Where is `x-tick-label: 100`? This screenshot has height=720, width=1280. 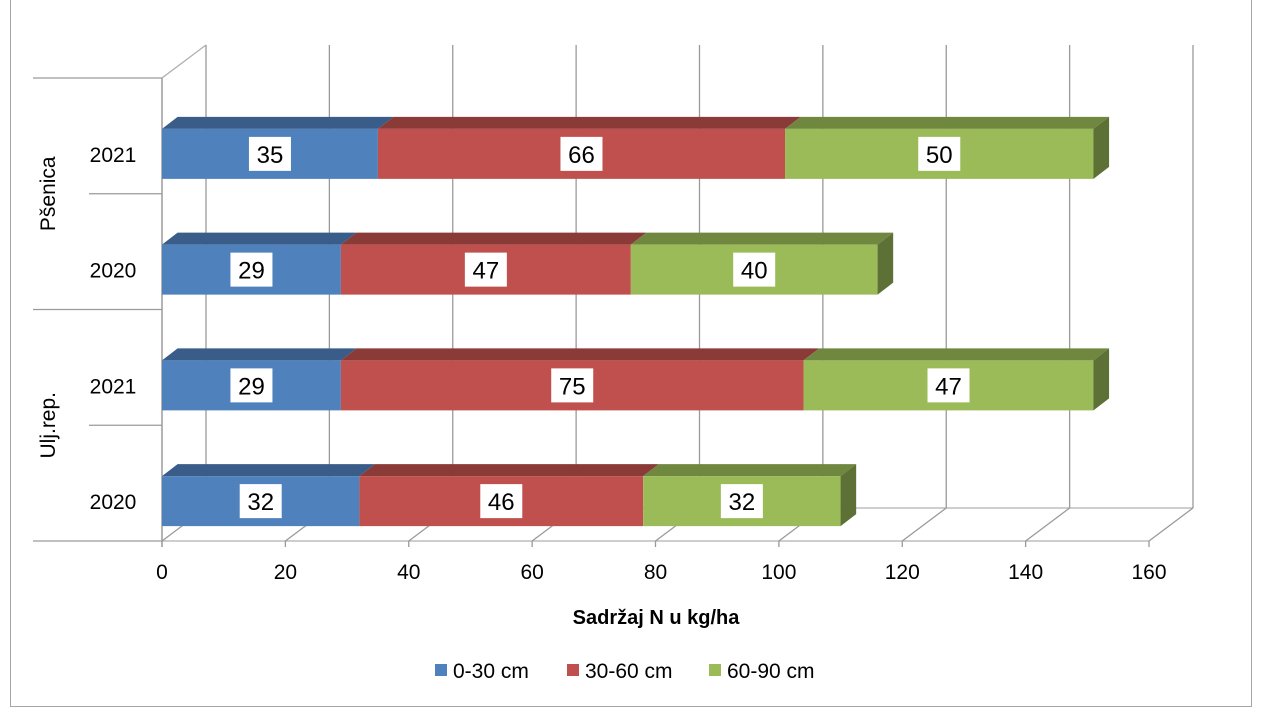 x-tick-label: 100 is located at coordinates (778, 572).